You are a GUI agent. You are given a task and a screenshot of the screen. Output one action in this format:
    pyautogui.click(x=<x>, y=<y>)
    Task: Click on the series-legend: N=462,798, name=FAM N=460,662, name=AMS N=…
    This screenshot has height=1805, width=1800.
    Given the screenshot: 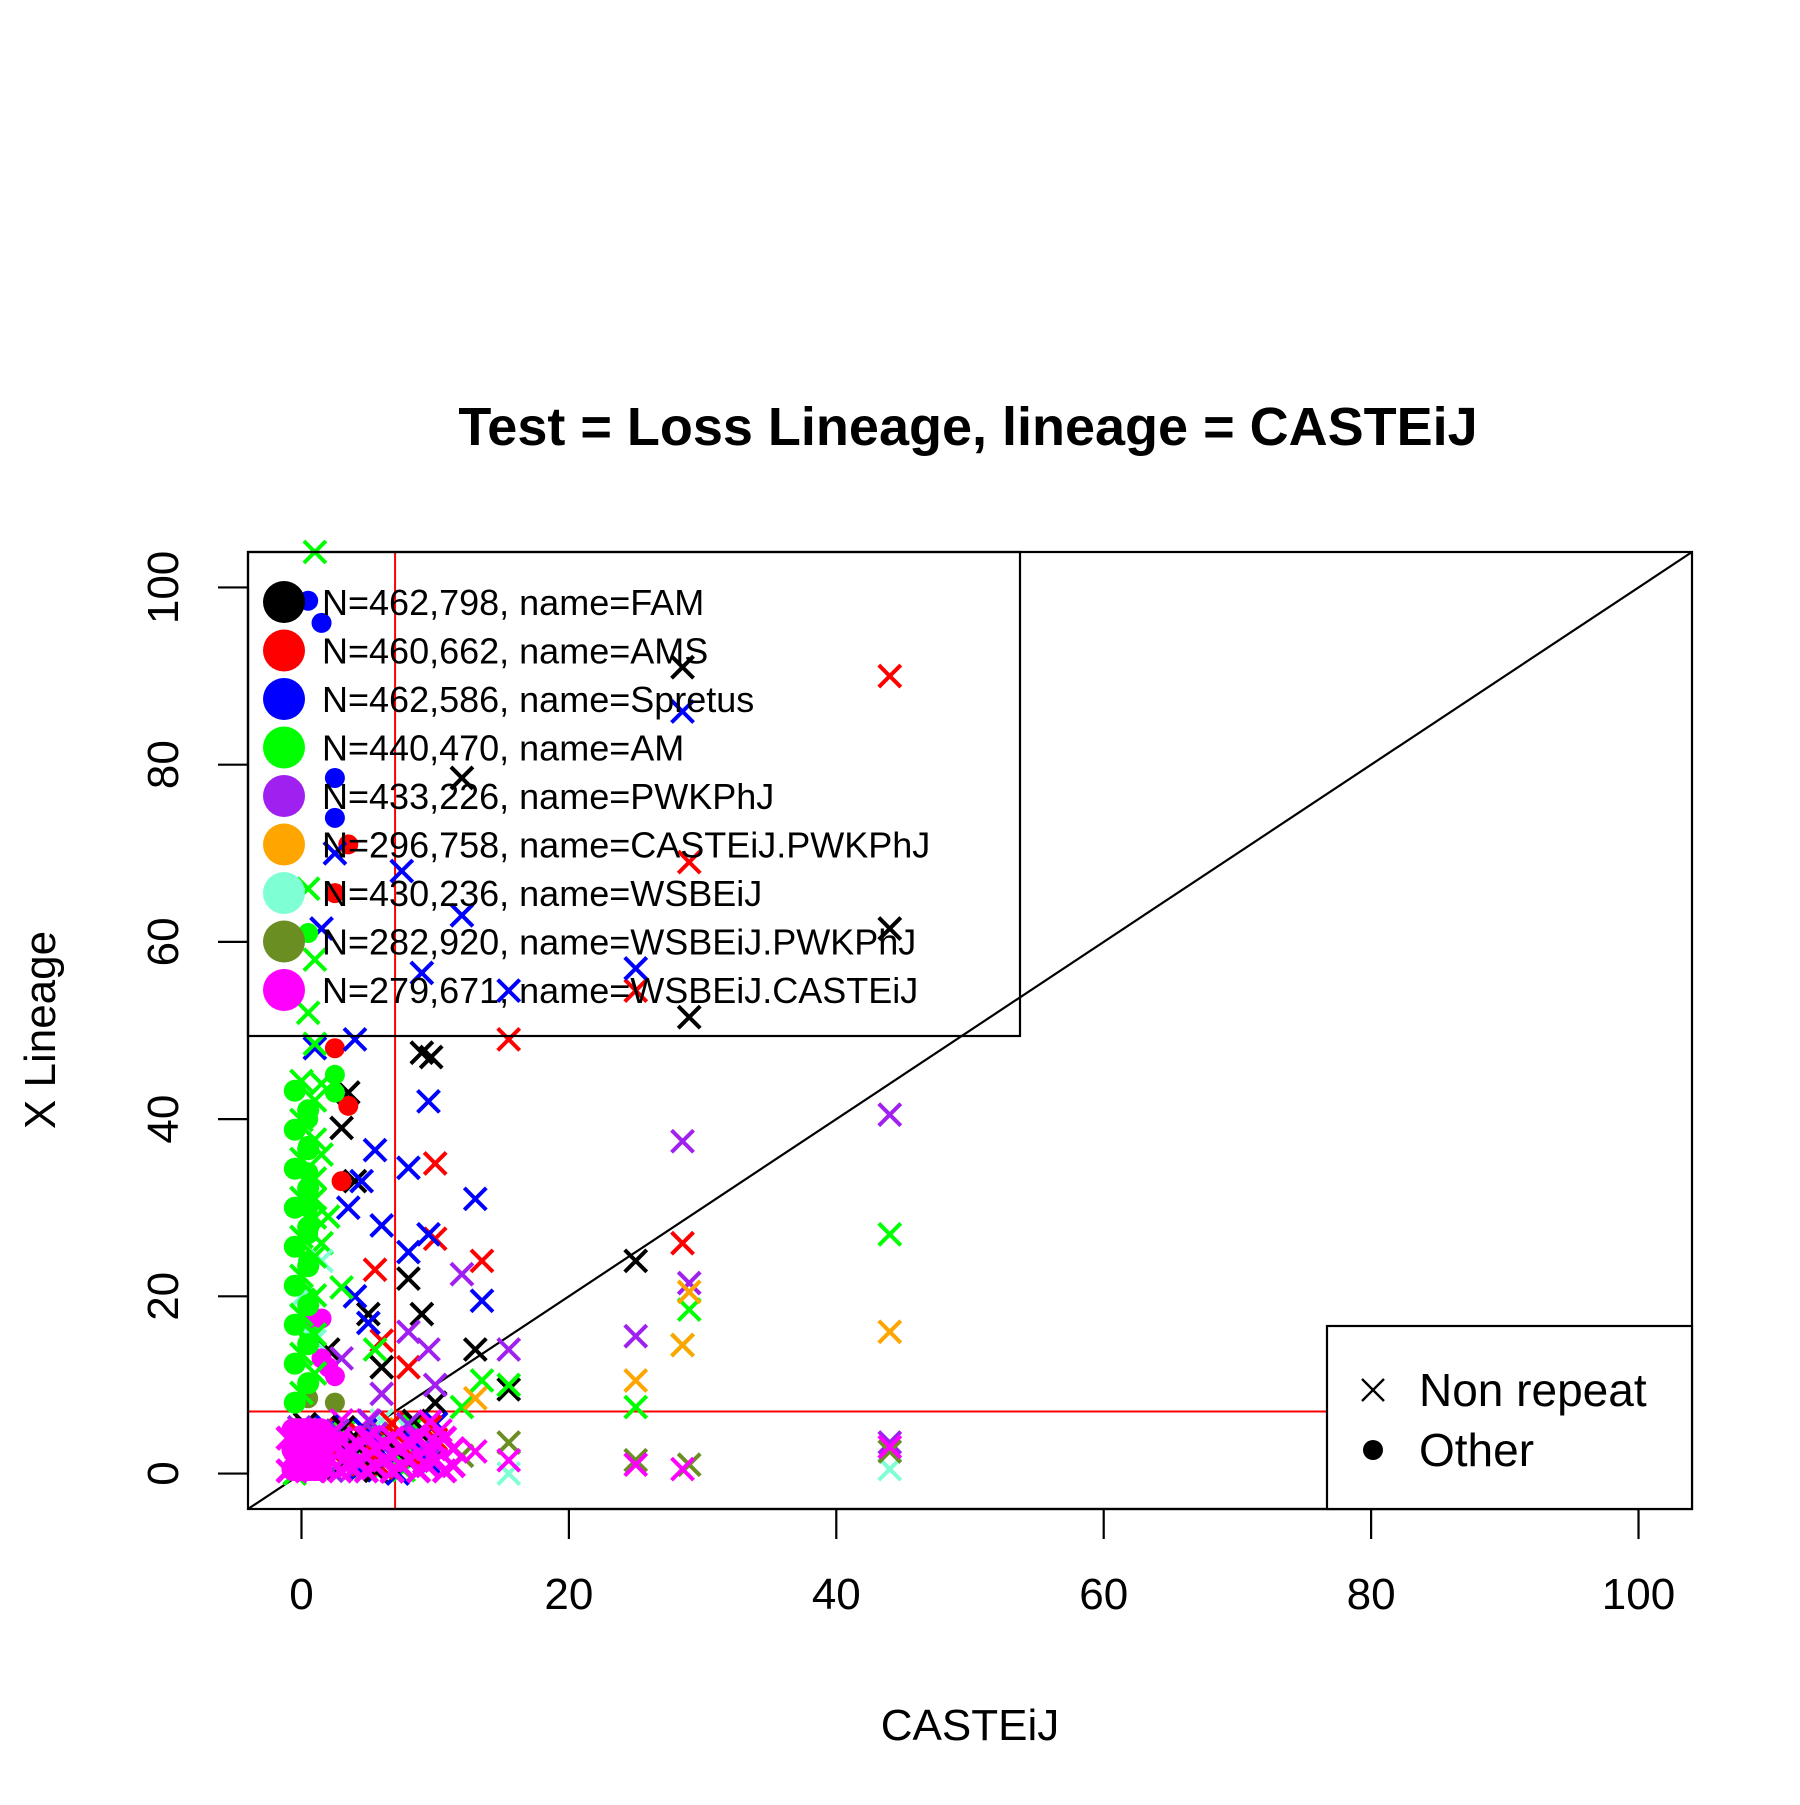 What is the action you would take?
    pyautogui.click(x=634, y=794)
    